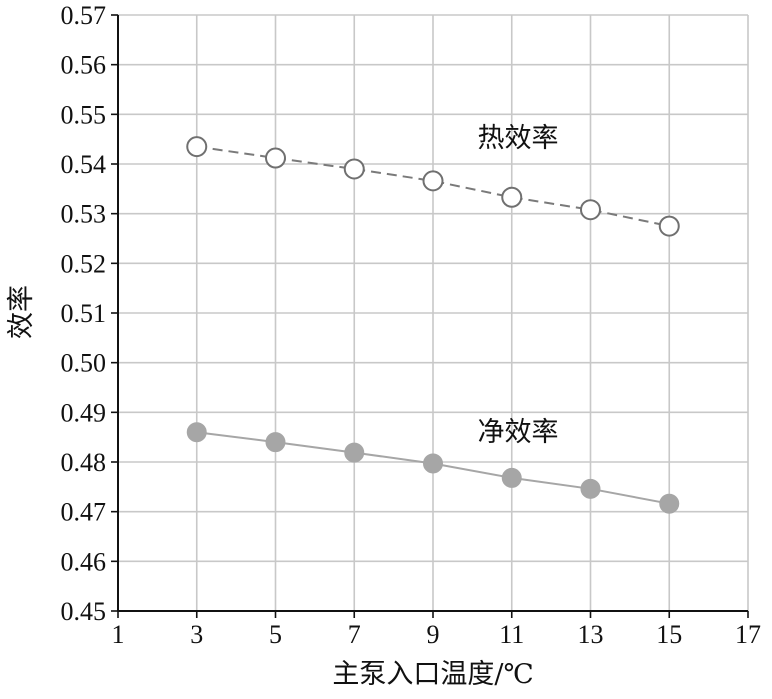 The height and width of the screenshot is (699, 772). Describe the element at coordinates (84, 15) in the screenshot. I see `y-tick-label: 0.57` at that location.